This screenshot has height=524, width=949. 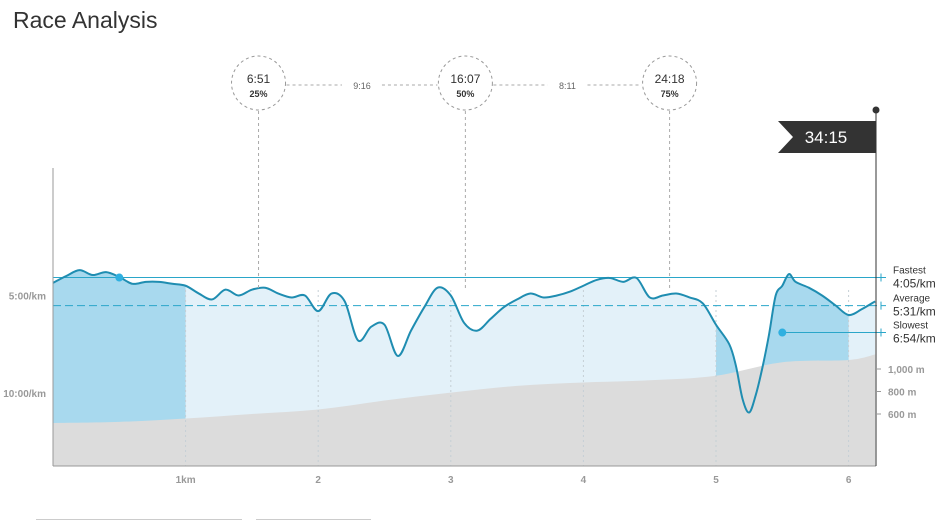 What do you see at coordinates (259, 79) in the screenshot?
I see `split-time-1: 6:51` at bounding box center [259, 79].